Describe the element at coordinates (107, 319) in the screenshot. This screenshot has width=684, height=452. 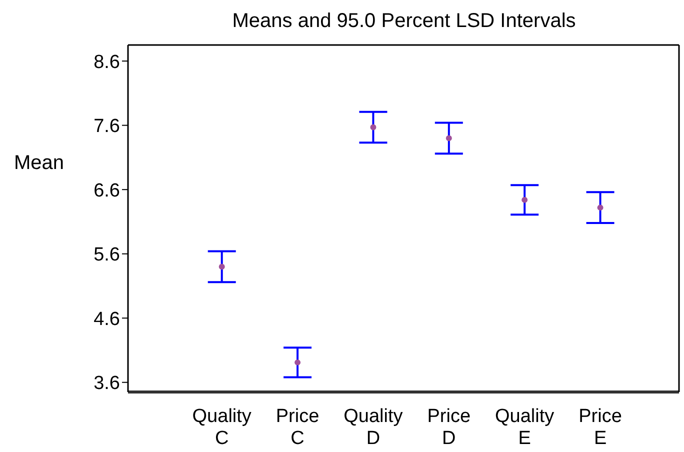
I see `y-tick-label: 4.6` at that location.